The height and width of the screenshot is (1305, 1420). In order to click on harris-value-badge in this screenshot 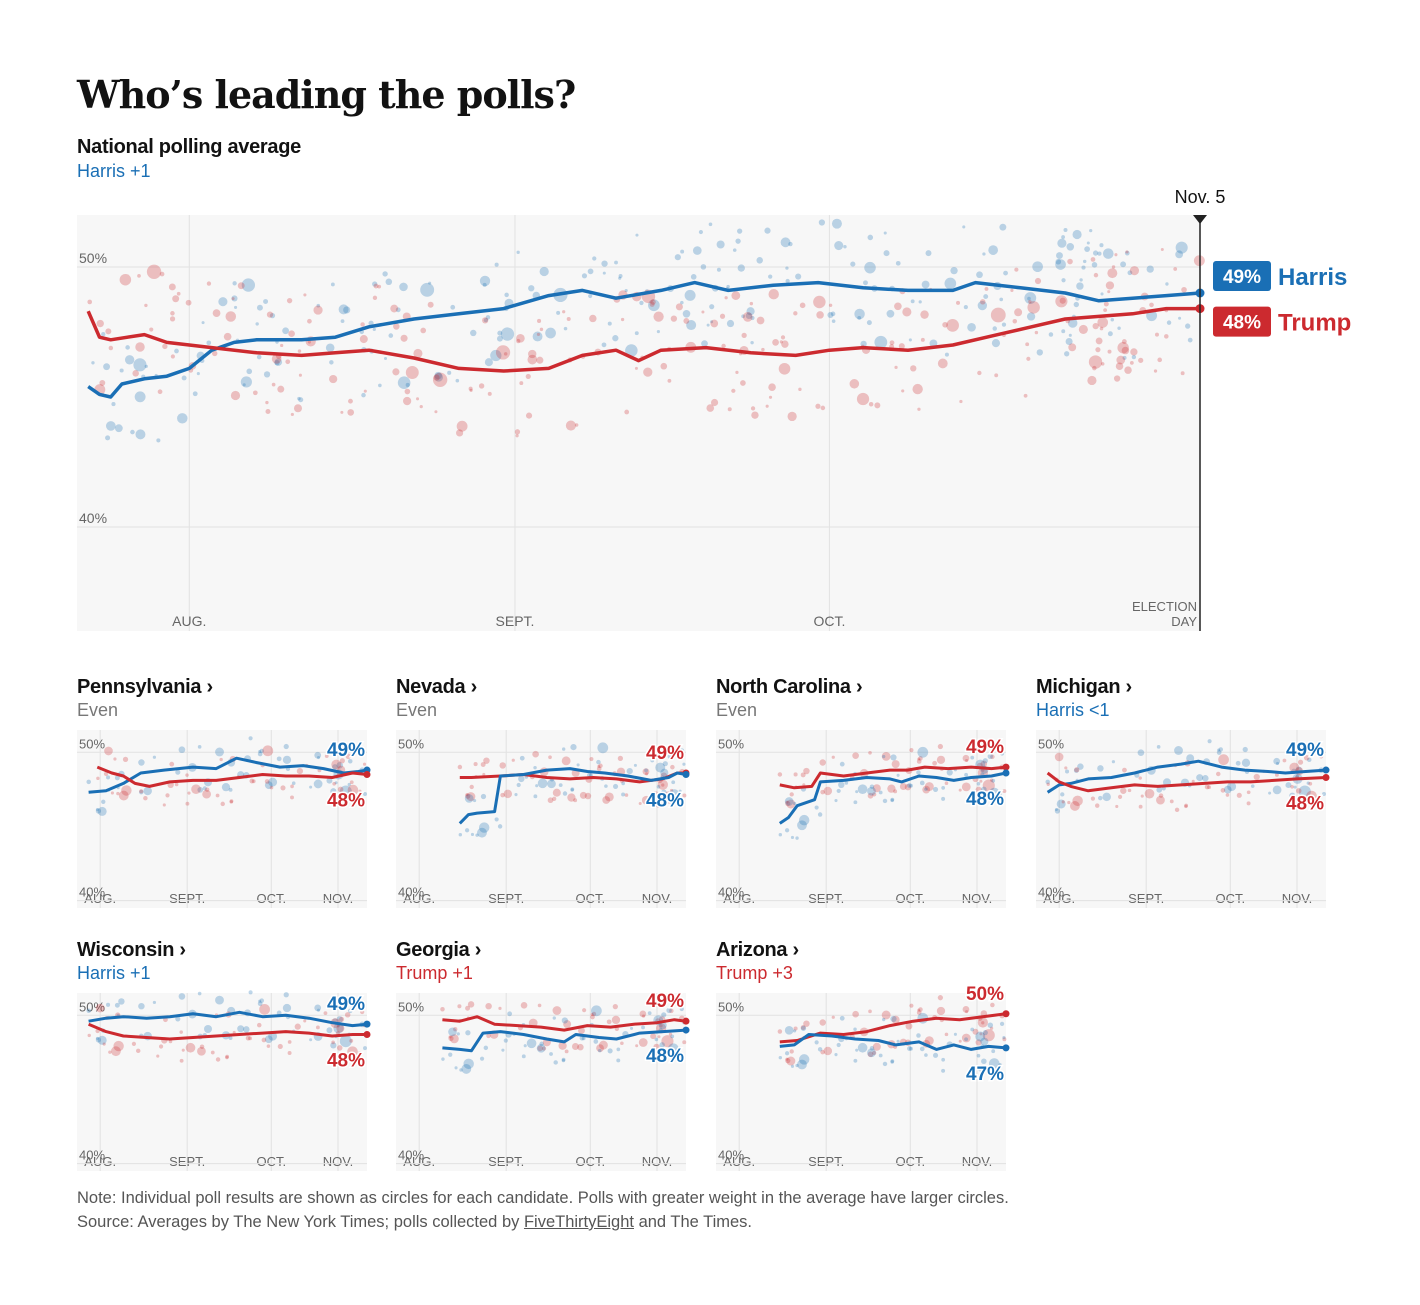, I will do `click(1242, 276)`.